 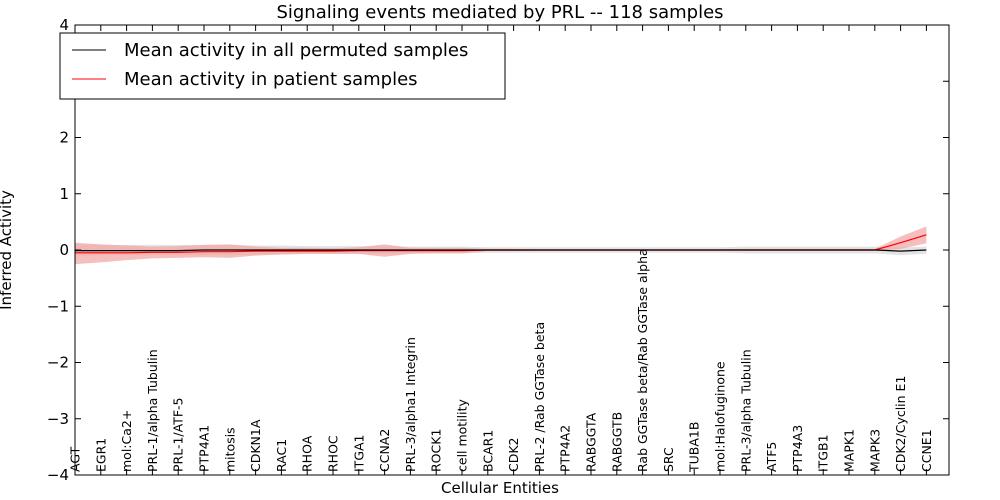 What do you see at coordinates (500, 488) in the screenshot?
I see `x-axis-label: Cellular Entities` at bounding box center [500, 488].